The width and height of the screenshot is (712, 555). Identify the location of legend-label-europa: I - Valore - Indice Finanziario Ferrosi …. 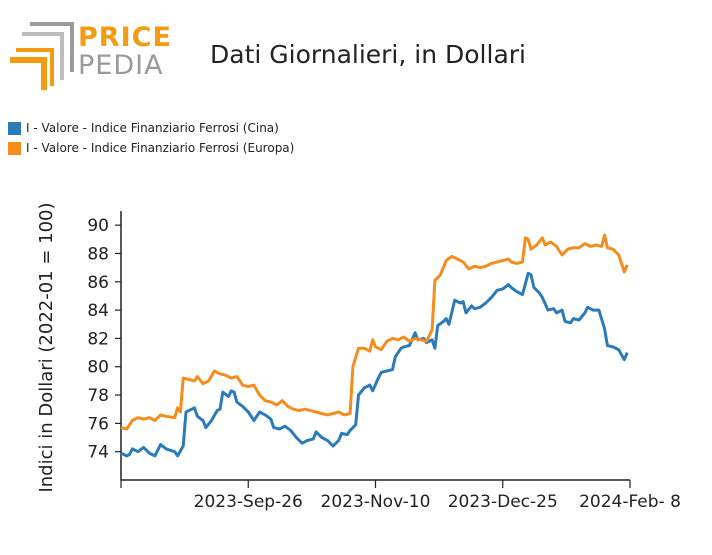
(160, 148).